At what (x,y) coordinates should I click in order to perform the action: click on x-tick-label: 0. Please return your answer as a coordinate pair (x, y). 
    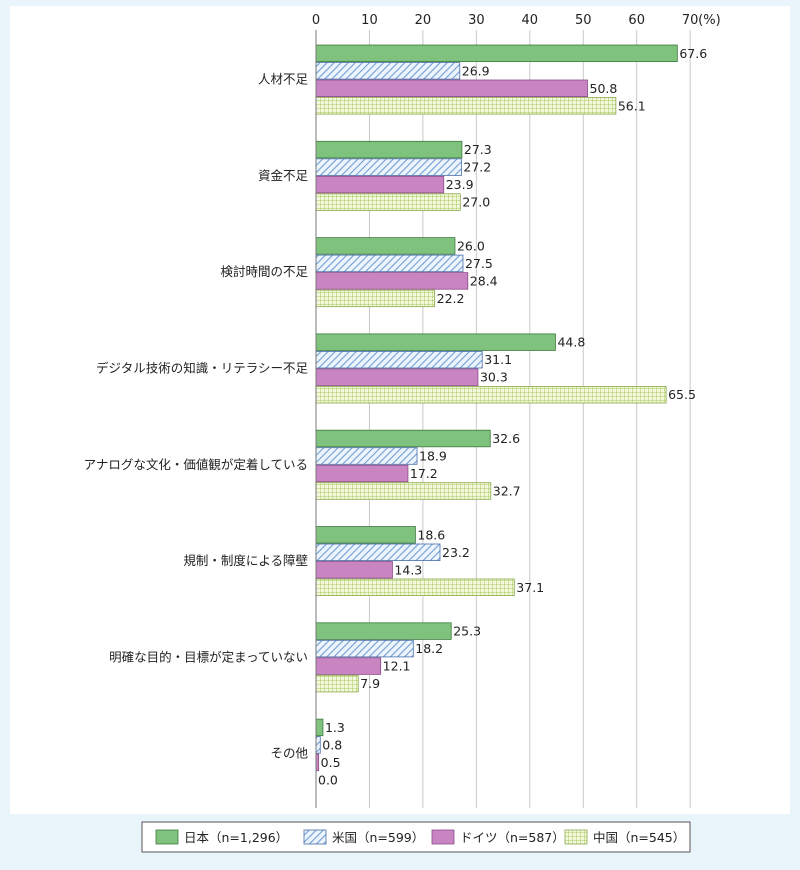
    Looking at the image, I should click on (316, 20).